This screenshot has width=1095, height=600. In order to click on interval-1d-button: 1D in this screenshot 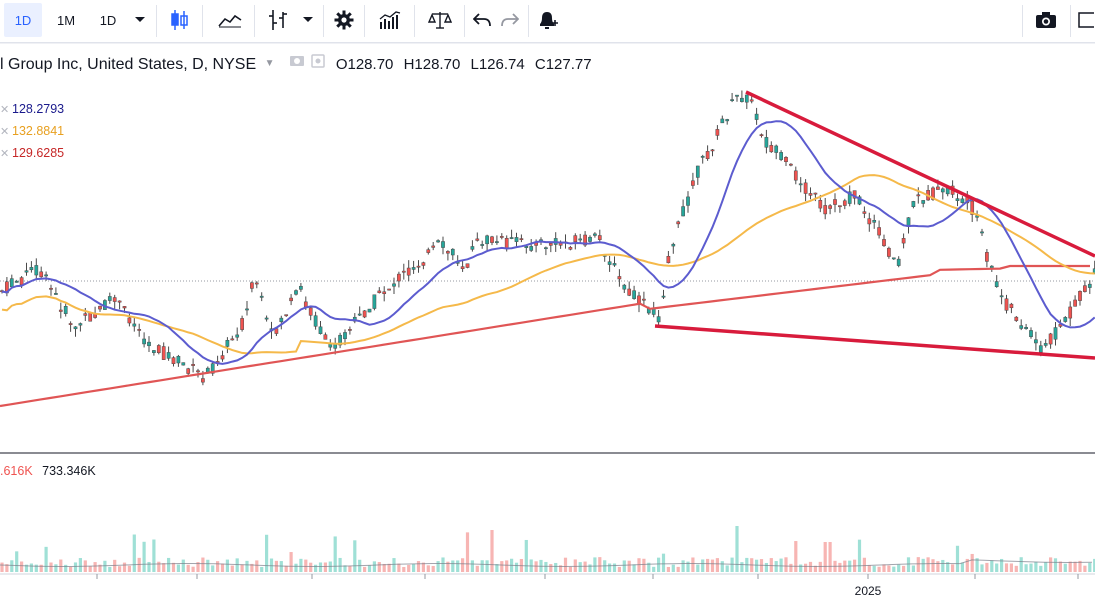, I will do `click(23, 20)`.